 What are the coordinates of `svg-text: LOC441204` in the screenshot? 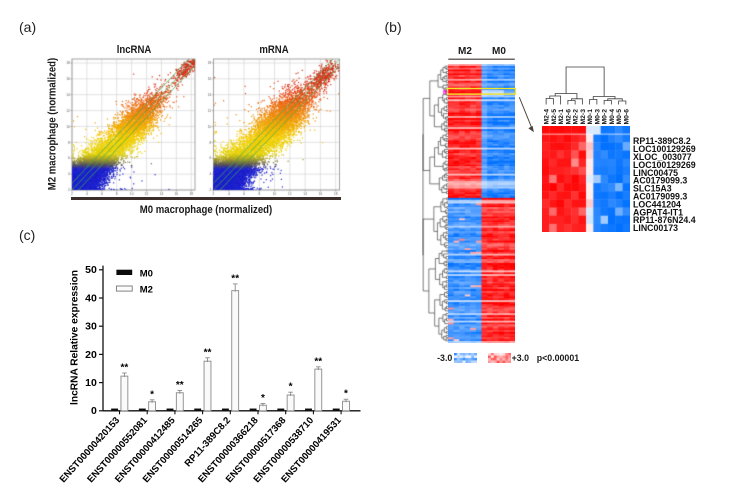 It's located at (657, 204).